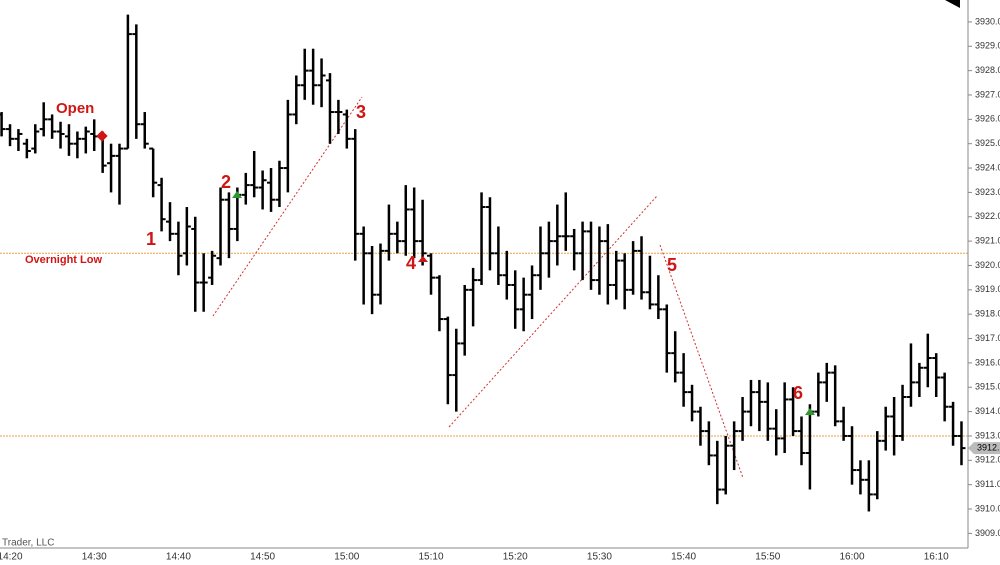 The width and height of the screenshot is (1000, 565). What do you see at coordinates (984, 448) in the screenshot?
I see `last-price-tag` at bounding box center [984, 448].